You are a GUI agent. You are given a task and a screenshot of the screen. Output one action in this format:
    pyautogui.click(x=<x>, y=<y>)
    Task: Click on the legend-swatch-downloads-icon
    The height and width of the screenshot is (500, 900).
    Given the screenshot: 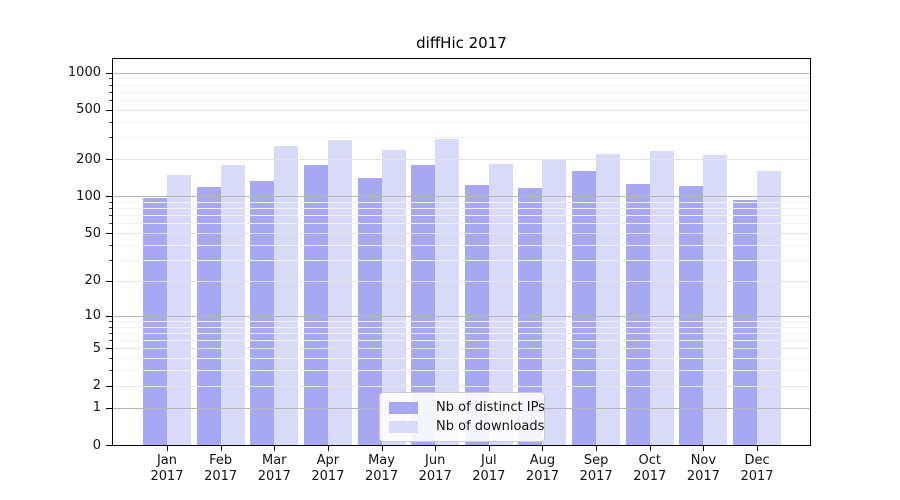 What is the action you would take?
    pyautogui.click(x=403, y=426)
    